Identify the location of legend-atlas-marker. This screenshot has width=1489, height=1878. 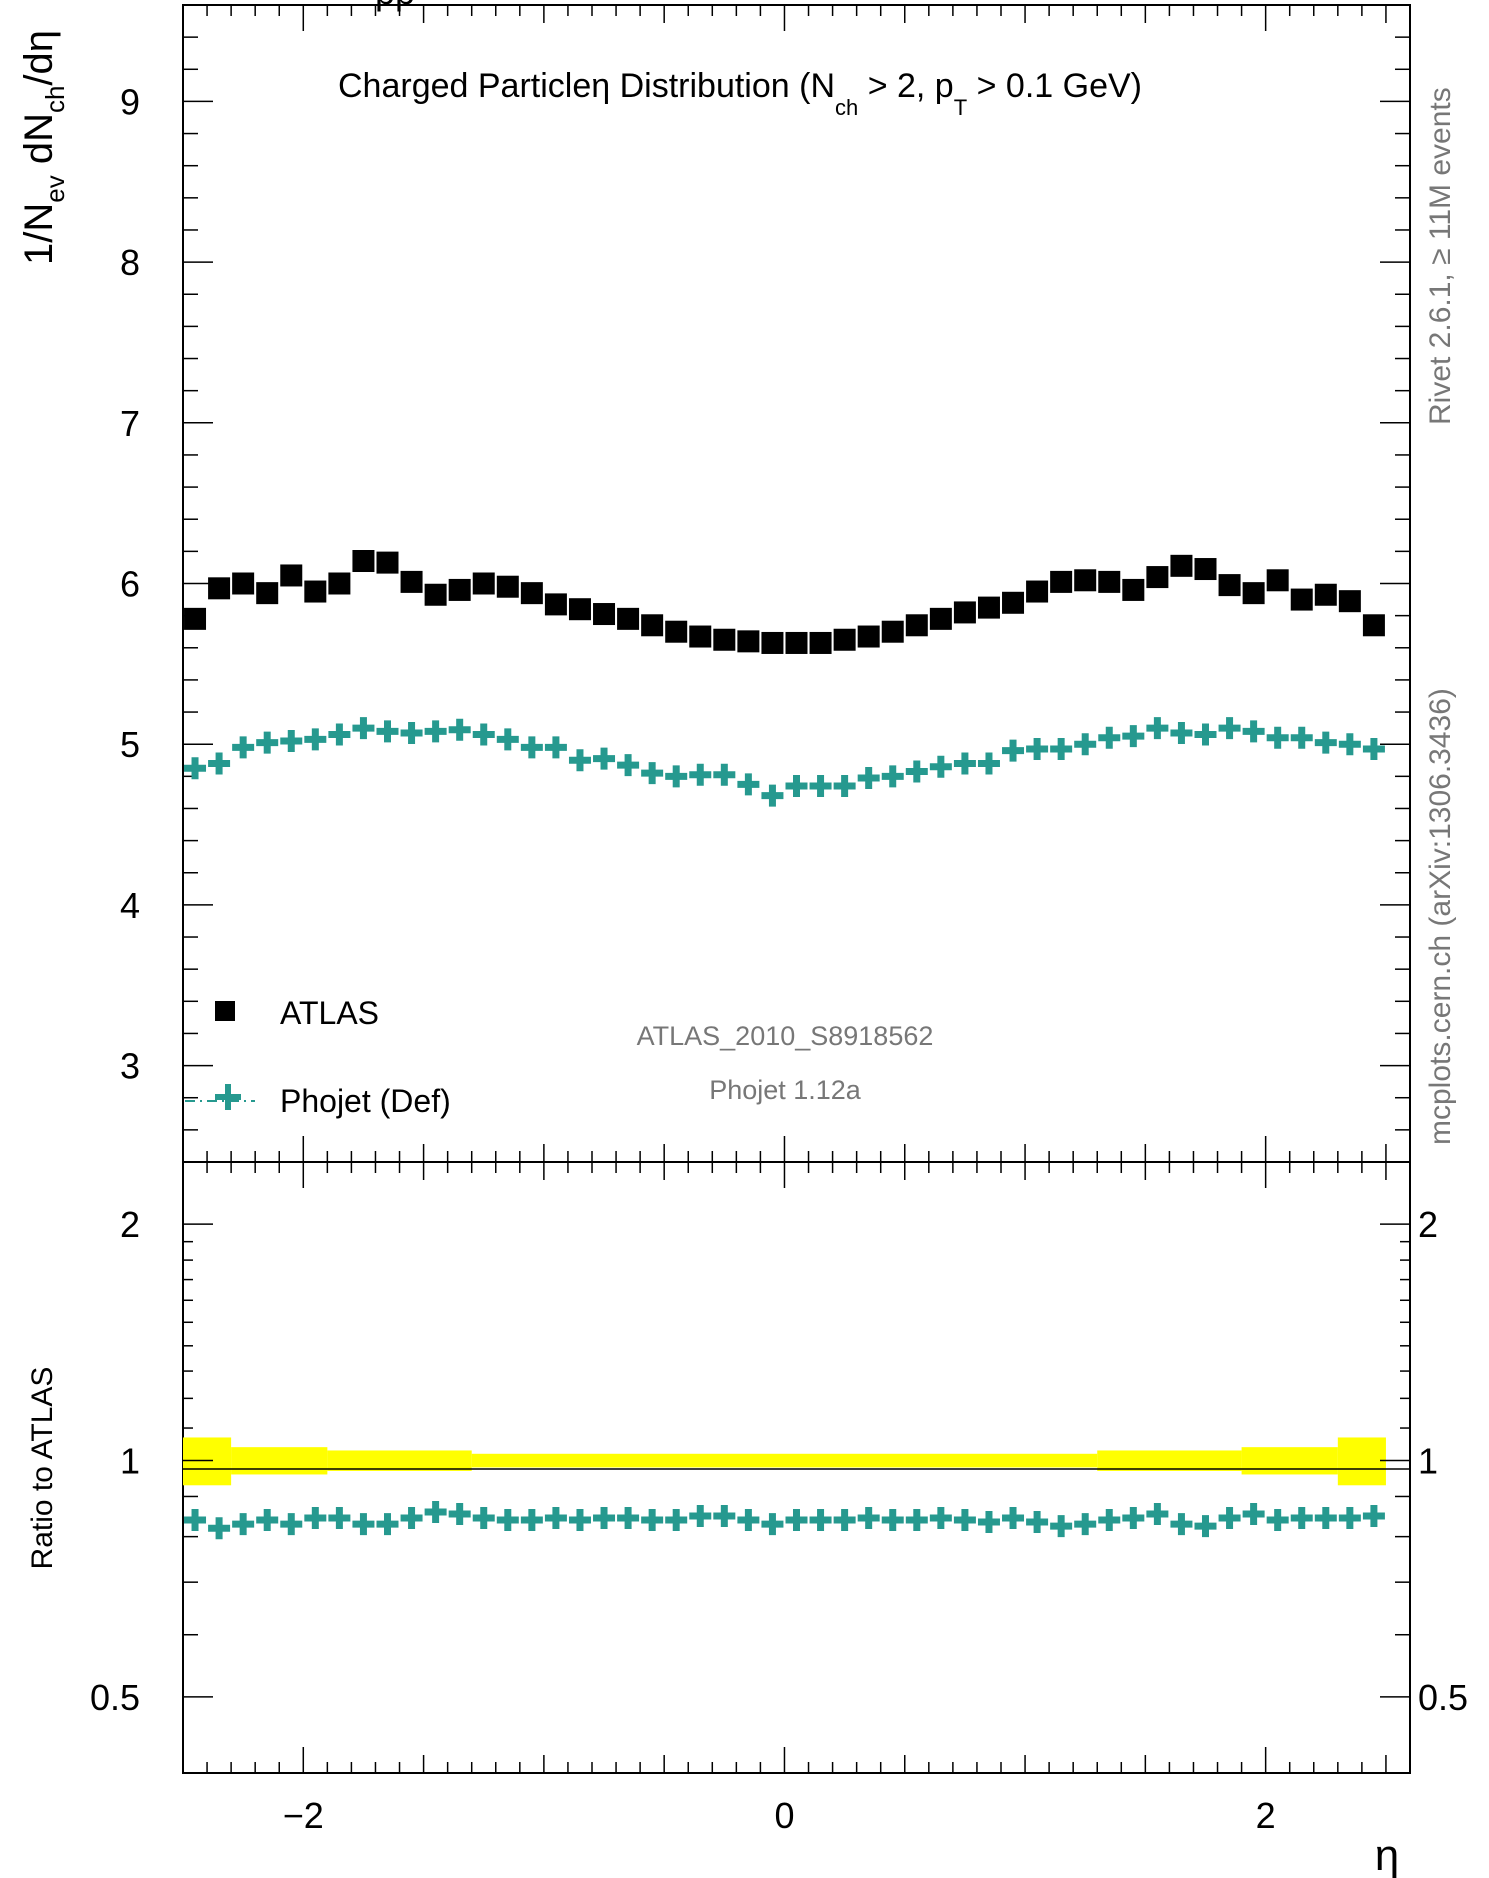
(225, 1011).